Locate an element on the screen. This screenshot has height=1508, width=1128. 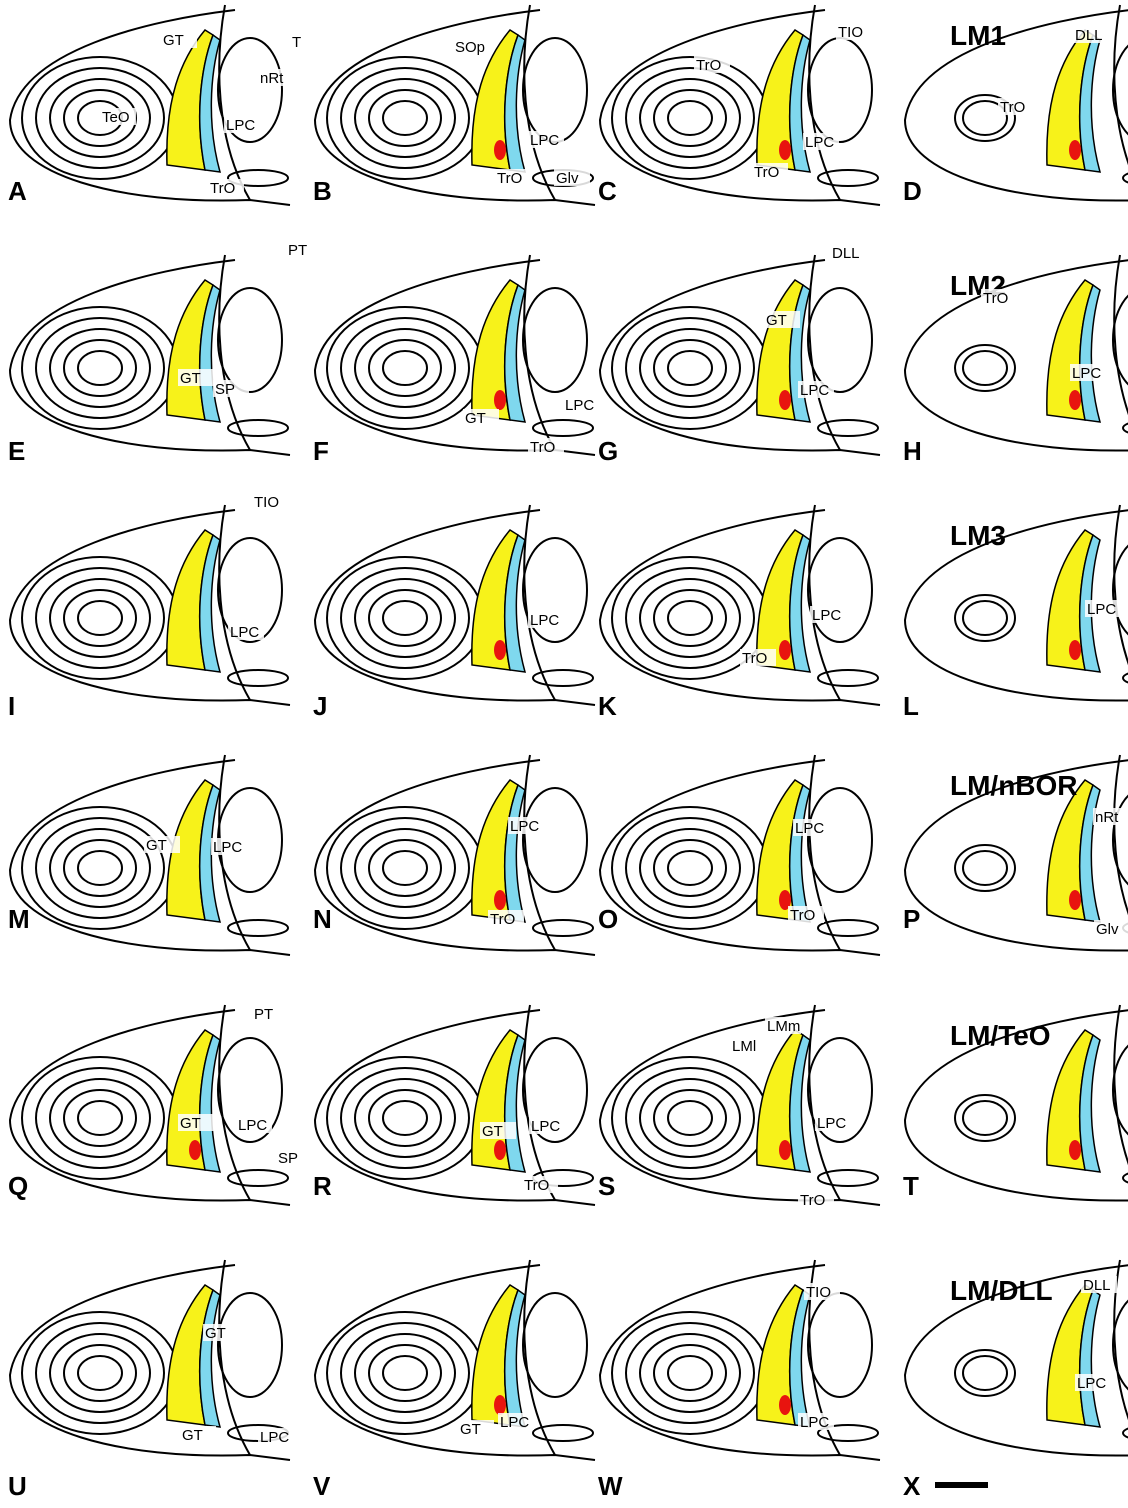
panel-letter: C is located at coordinates (607, 191).